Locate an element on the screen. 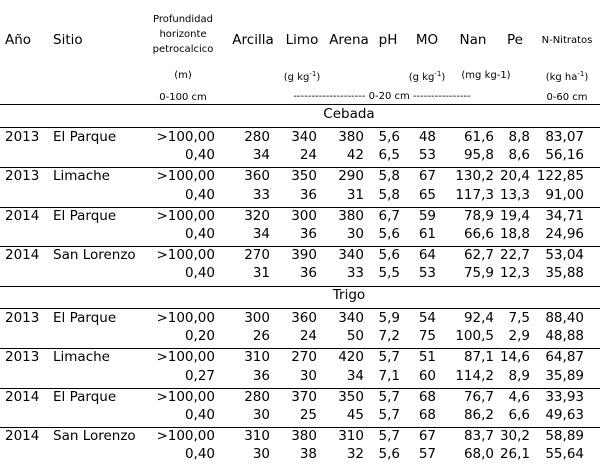 Image resolution: width=600 pixels, height=469 pixels. cell-mo: 67 is located at coordinates (427, 436).